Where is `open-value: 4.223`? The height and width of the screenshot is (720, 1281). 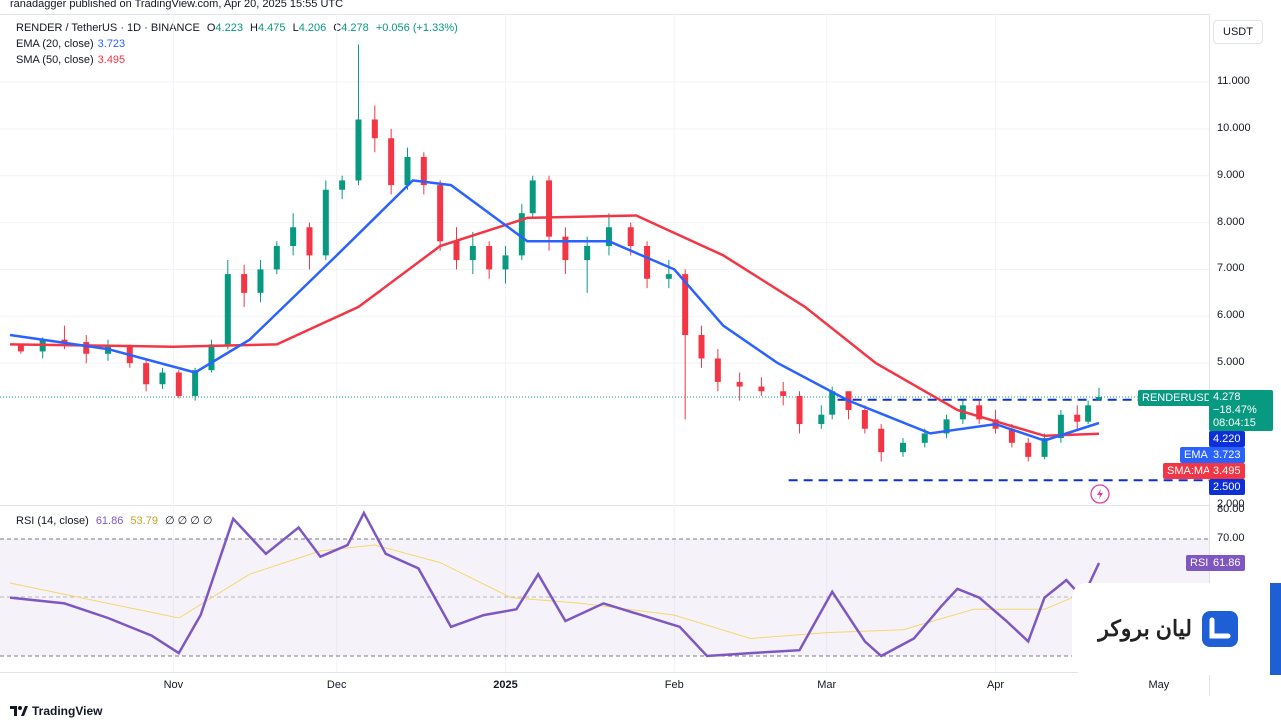
open-value: 4.223 is located at coordinates (229, 28).